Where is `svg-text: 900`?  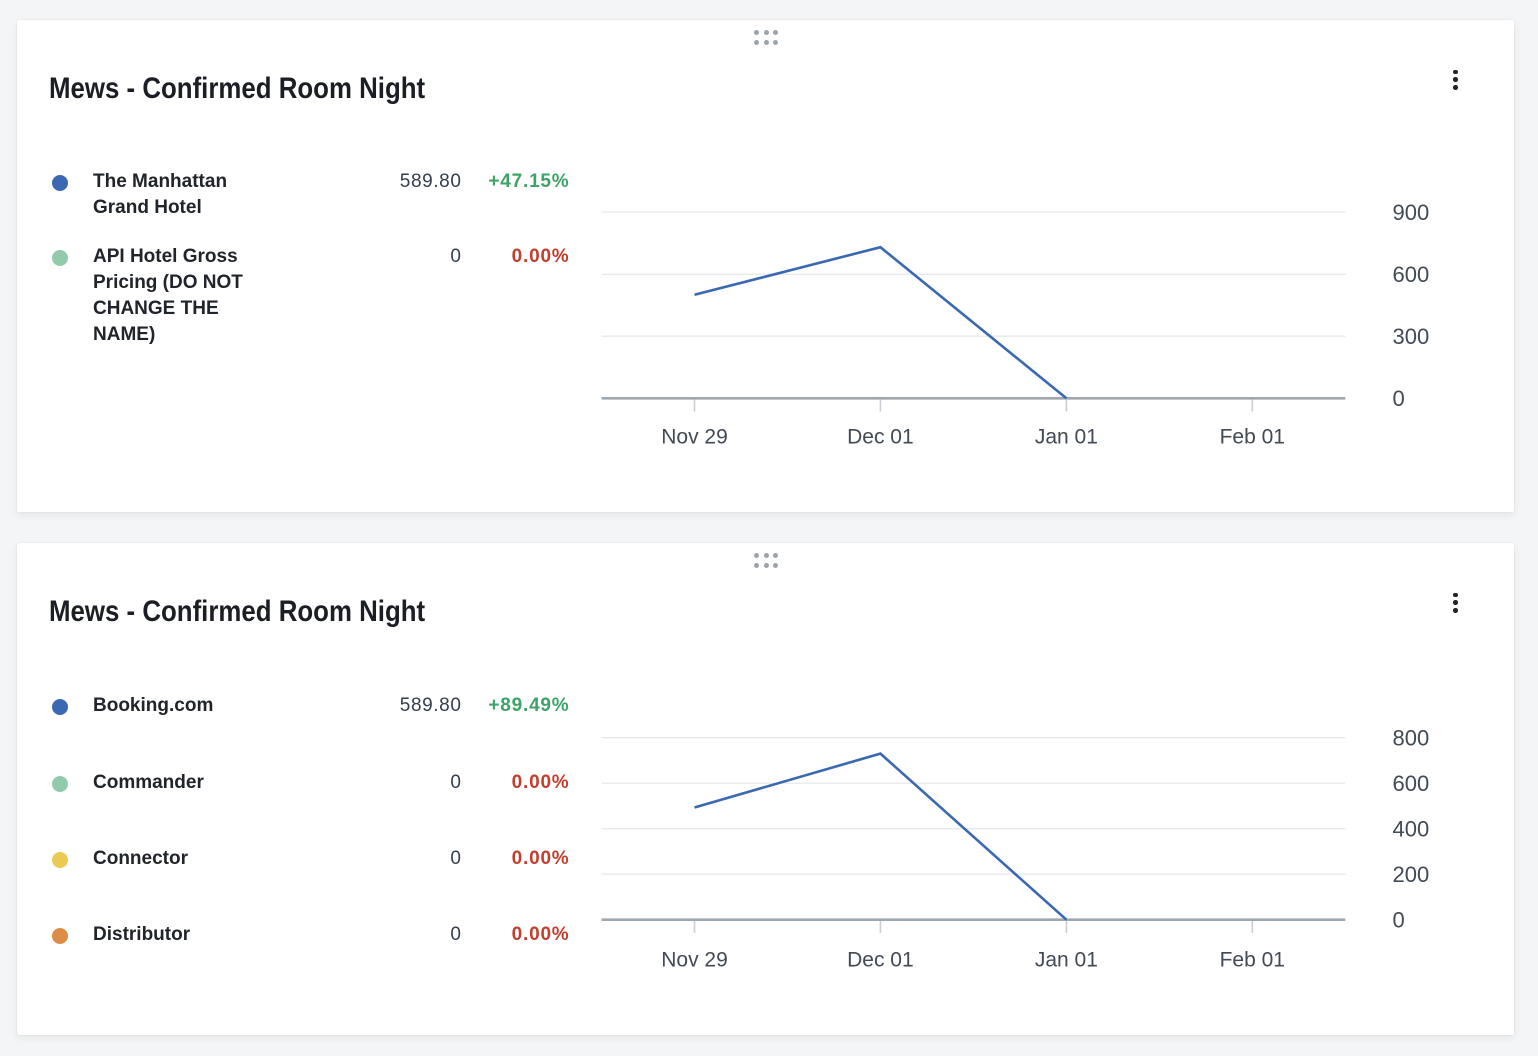 svg-text: 900 is located at coordinates (1411, 212).